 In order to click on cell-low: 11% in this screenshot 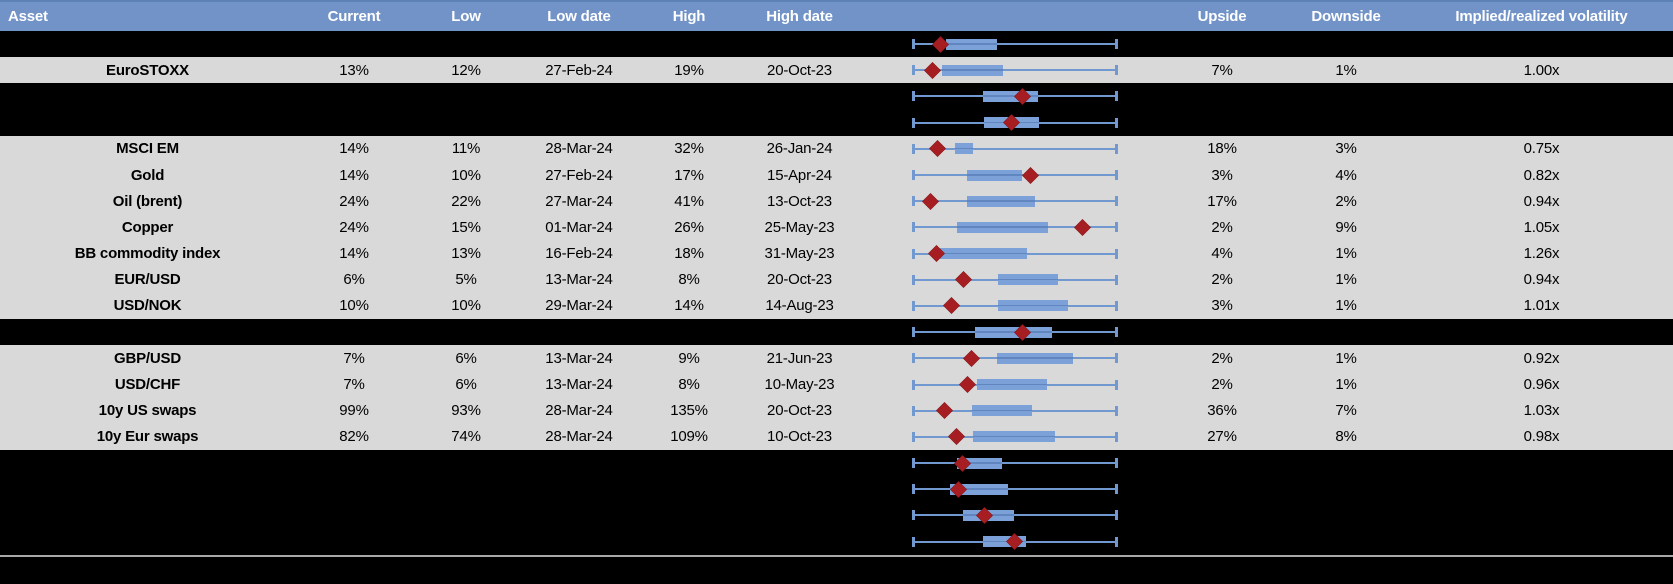, I will do `click(466, 149)`.